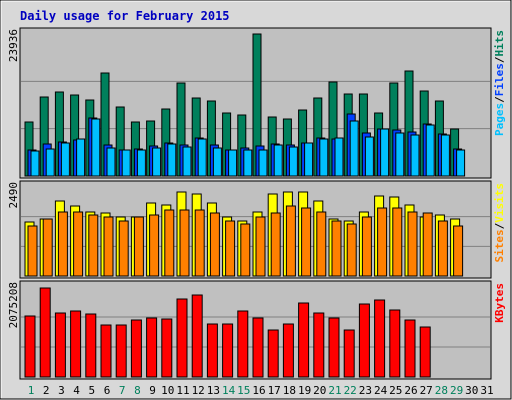 The image size is (512, 400). What do you see at coordinates (289, 390) in the screenshot?
I see `x-tick-label: 18` at bounding box center [289, 390].